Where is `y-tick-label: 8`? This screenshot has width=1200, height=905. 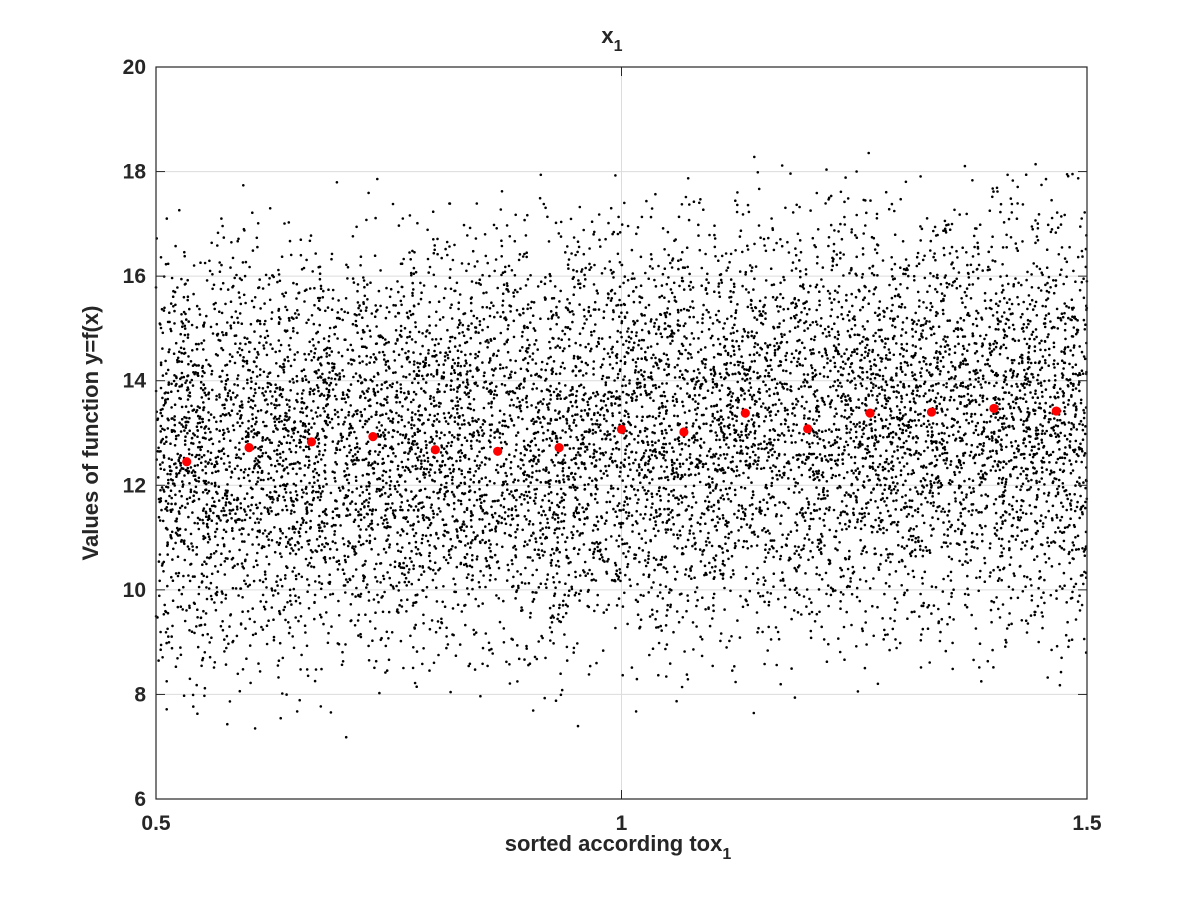 y-tick-label: 8 is located at coordinates (140, 694).